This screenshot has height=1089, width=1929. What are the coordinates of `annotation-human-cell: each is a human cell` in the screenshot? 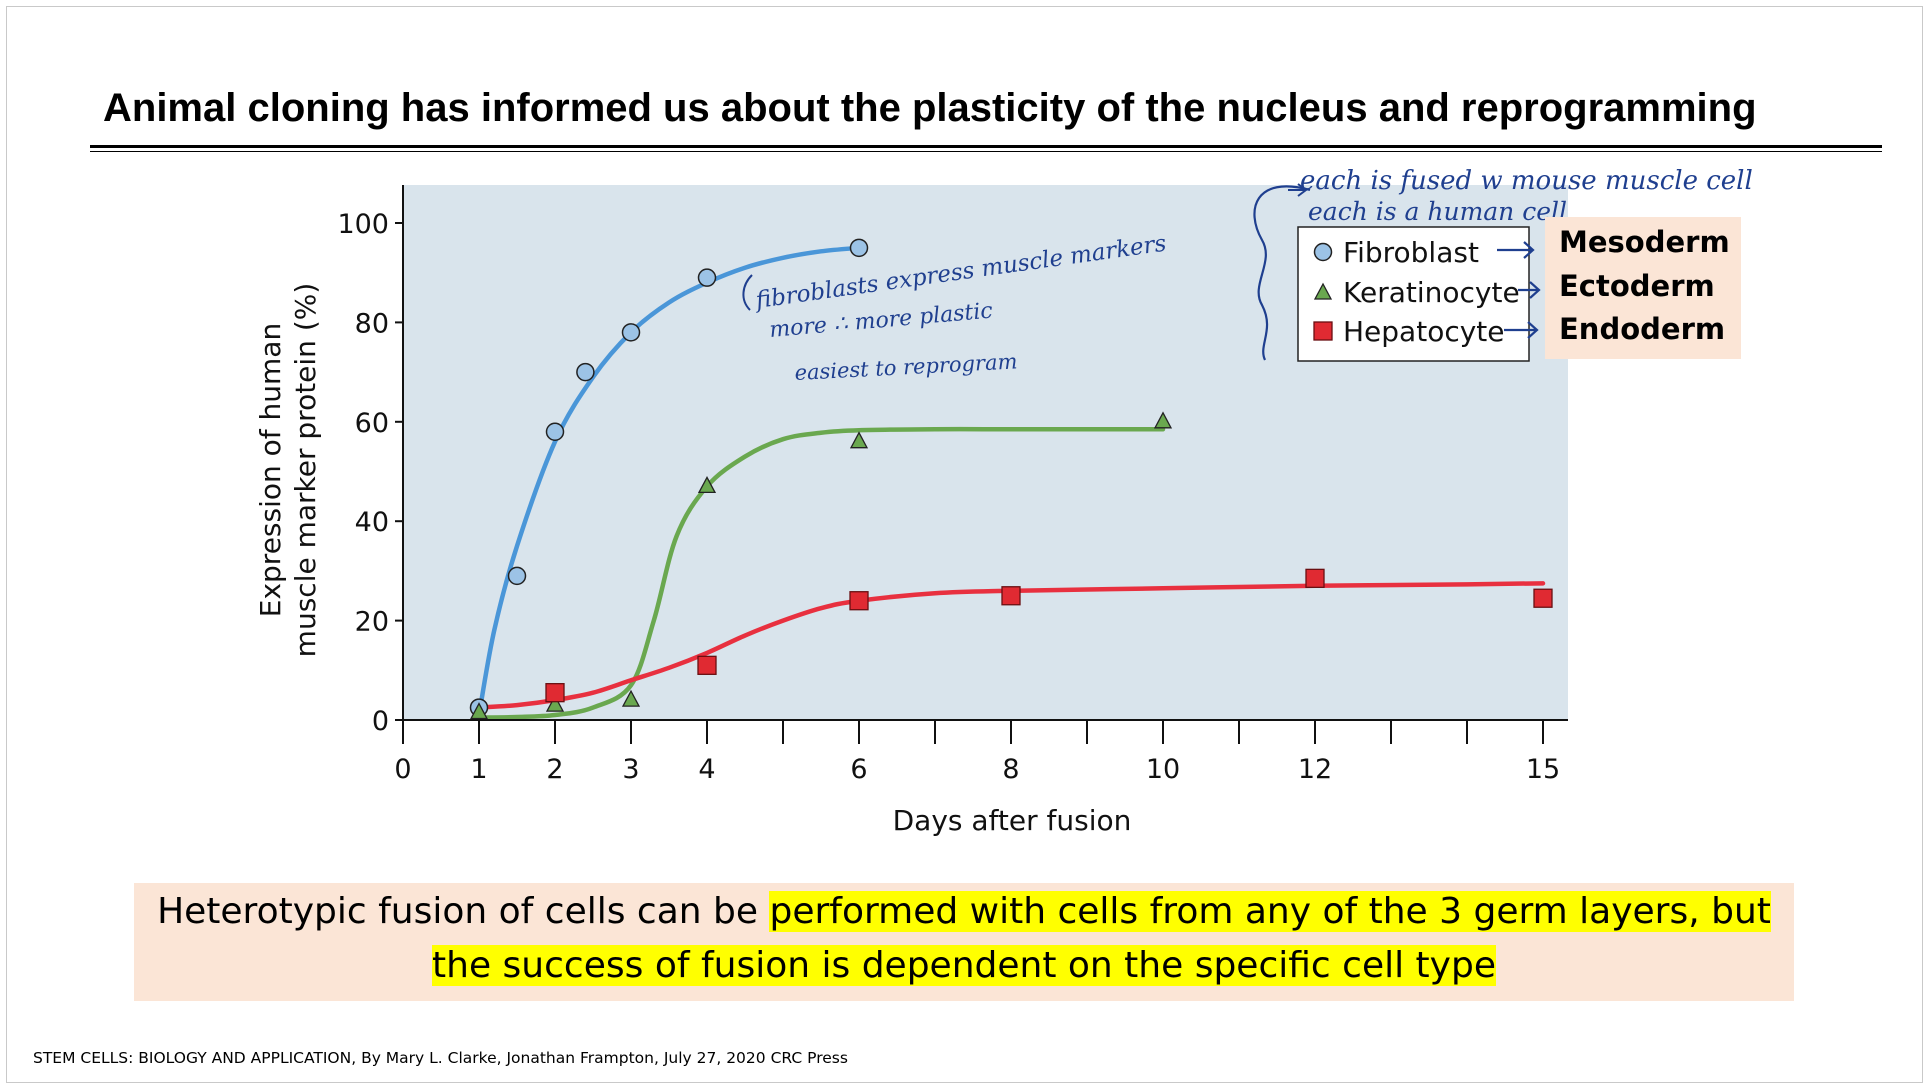 It's located at (1437, 211).